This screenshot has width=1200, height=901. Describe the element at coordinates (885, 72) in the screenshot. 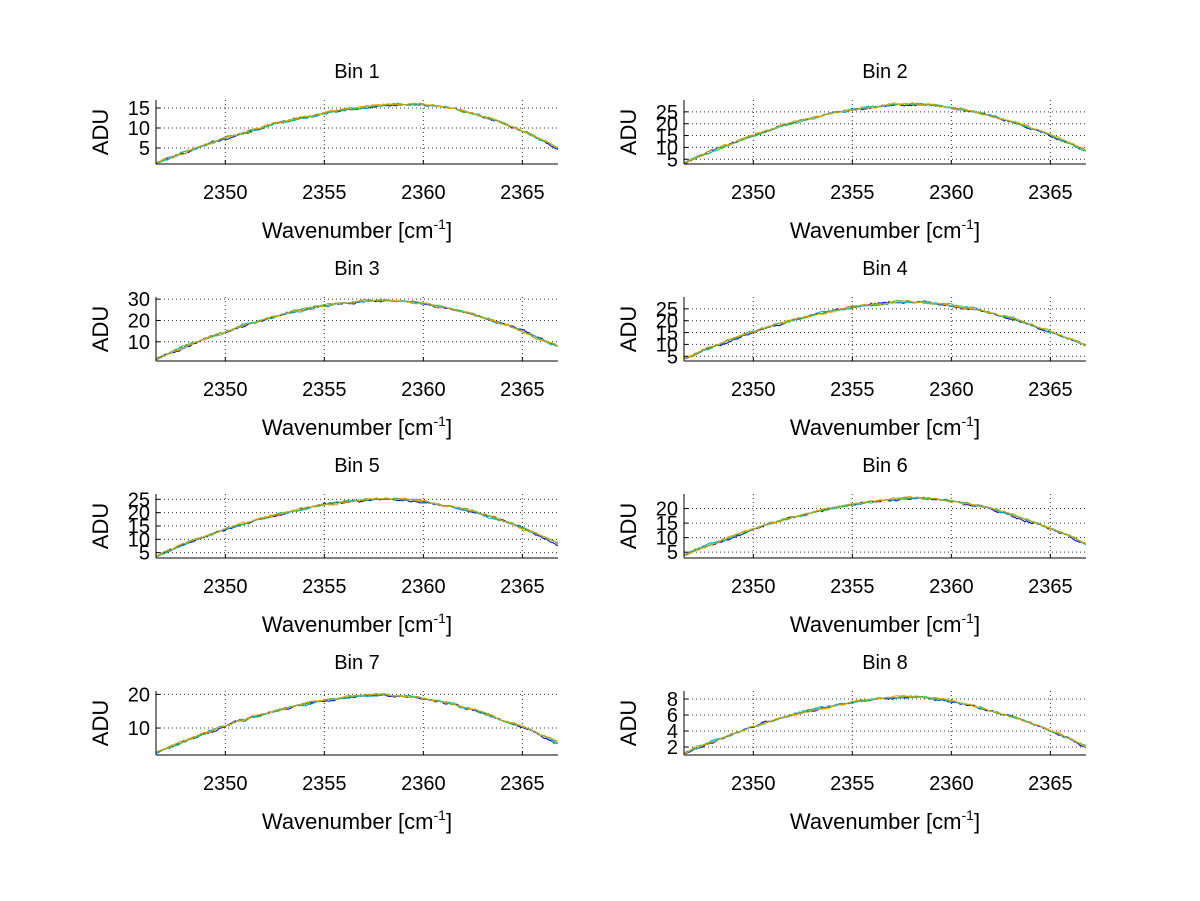

I see `panel-title: Bin 2` at that location.